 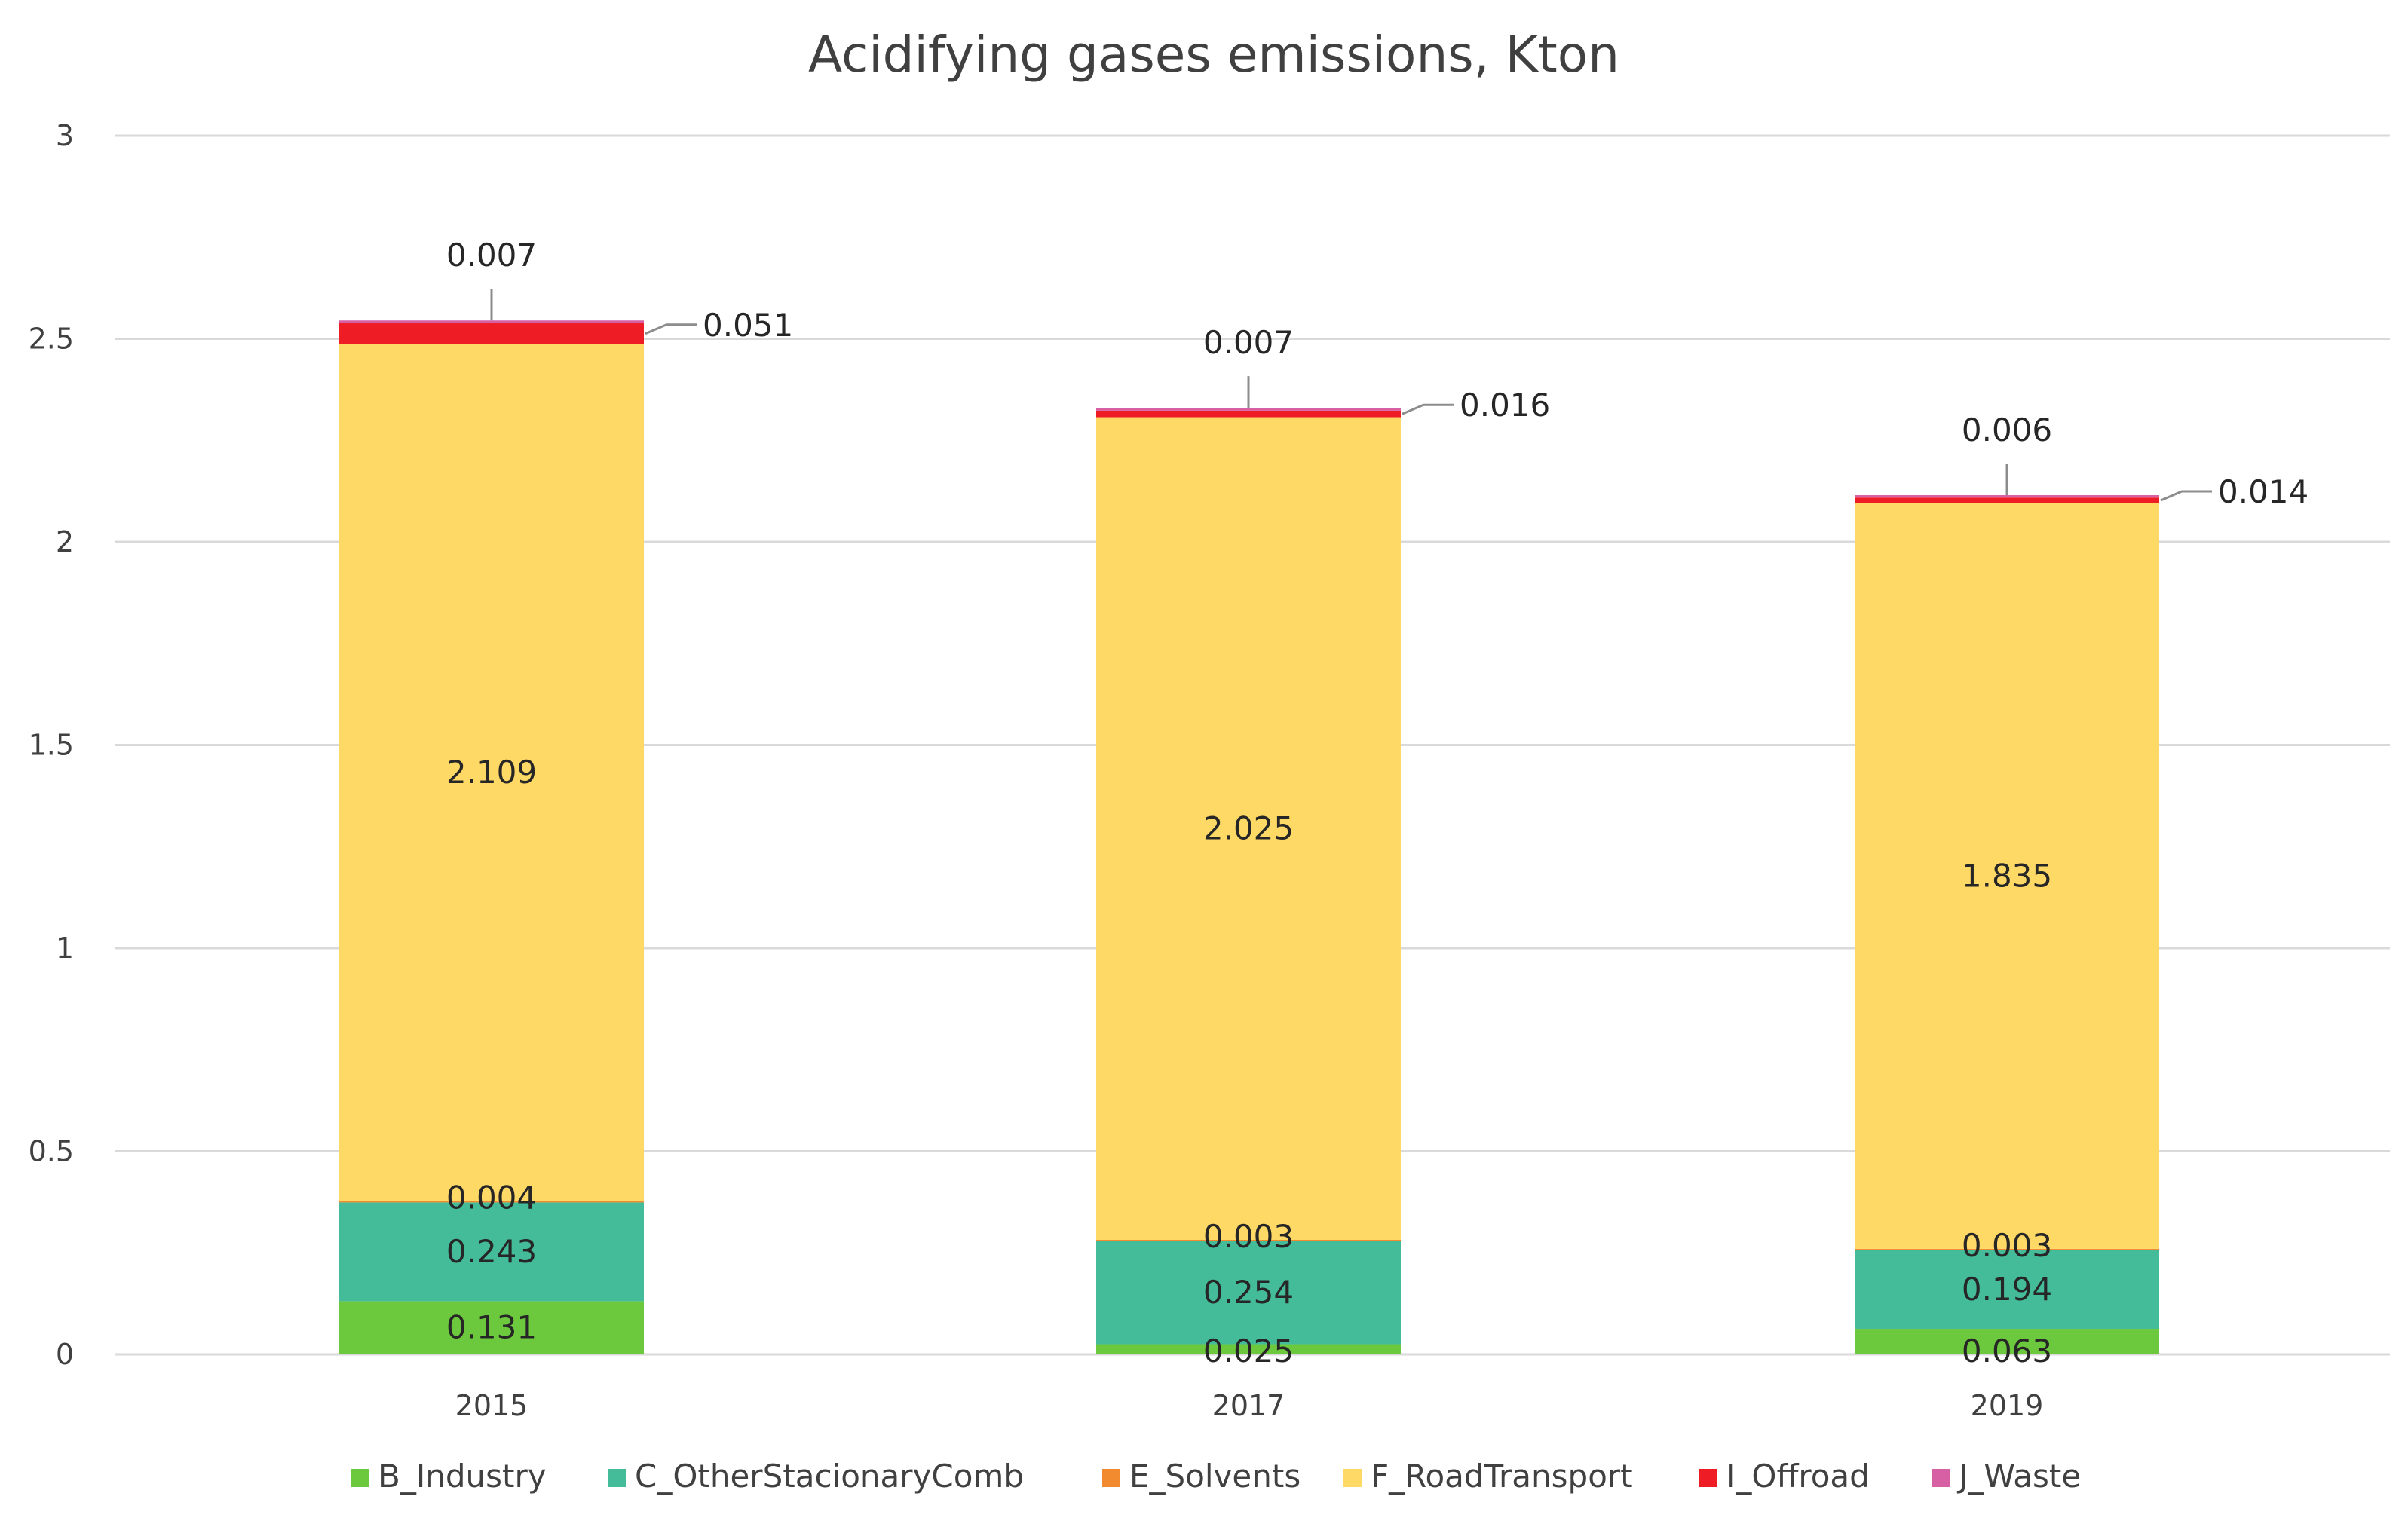 I want to click on leader-lines, so click(x=1351, y=396).